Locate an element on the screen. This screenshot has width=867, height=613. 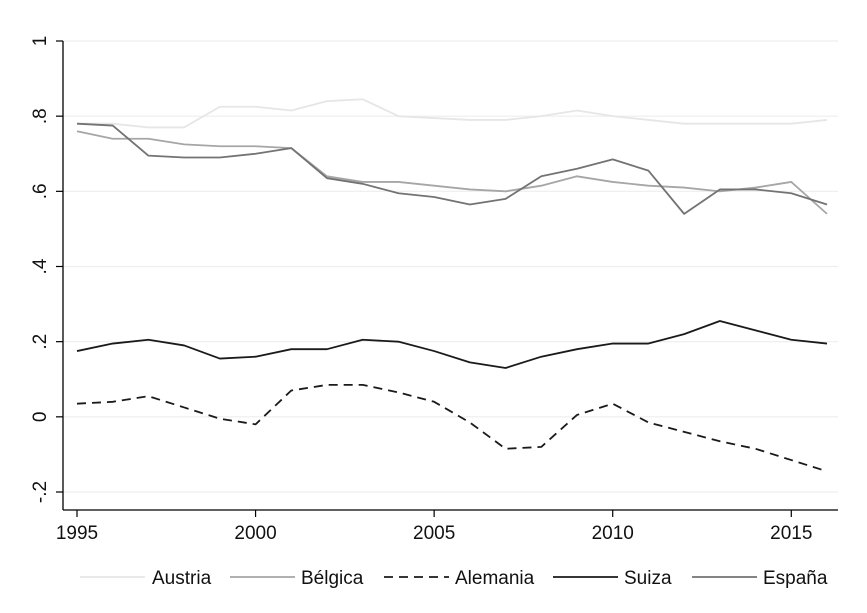
y-tick-label: 1 is located at coordinates (40, 41).